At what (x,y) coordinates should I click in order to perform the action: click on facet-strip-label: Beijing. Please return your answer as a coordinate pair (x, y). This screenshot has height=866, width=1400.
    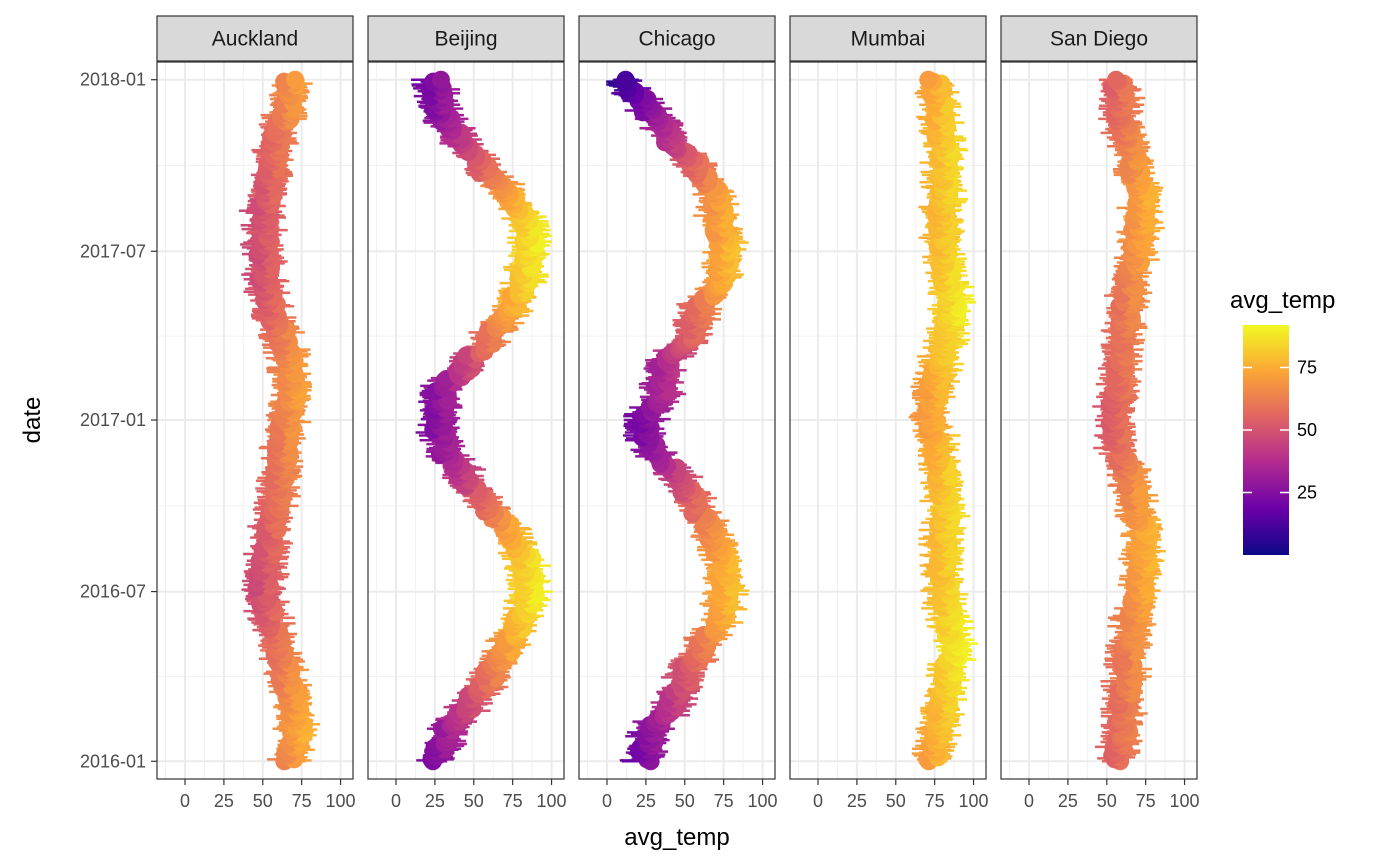
    Looking at the image, I should click on (465, 39).